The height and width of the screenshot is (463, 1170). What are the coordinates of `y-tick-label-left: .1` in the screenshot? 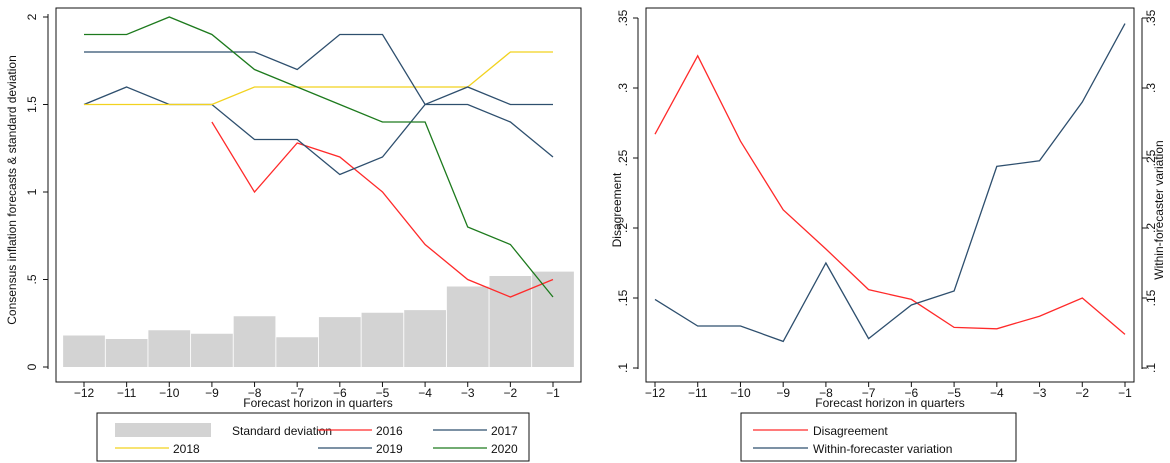 It's located at (623, 368).